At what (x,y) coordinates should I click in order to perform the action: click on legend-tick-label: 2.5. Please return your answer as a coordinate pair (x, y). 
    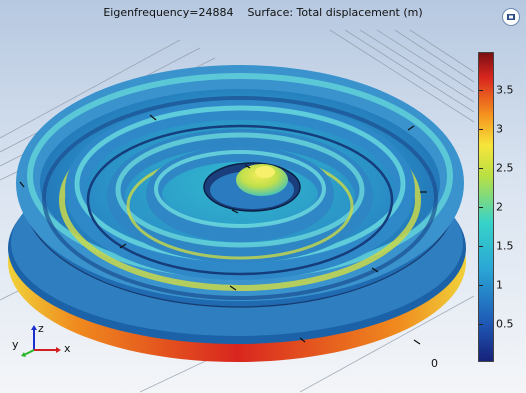
    Looking at the image, I should click on (505, 168).